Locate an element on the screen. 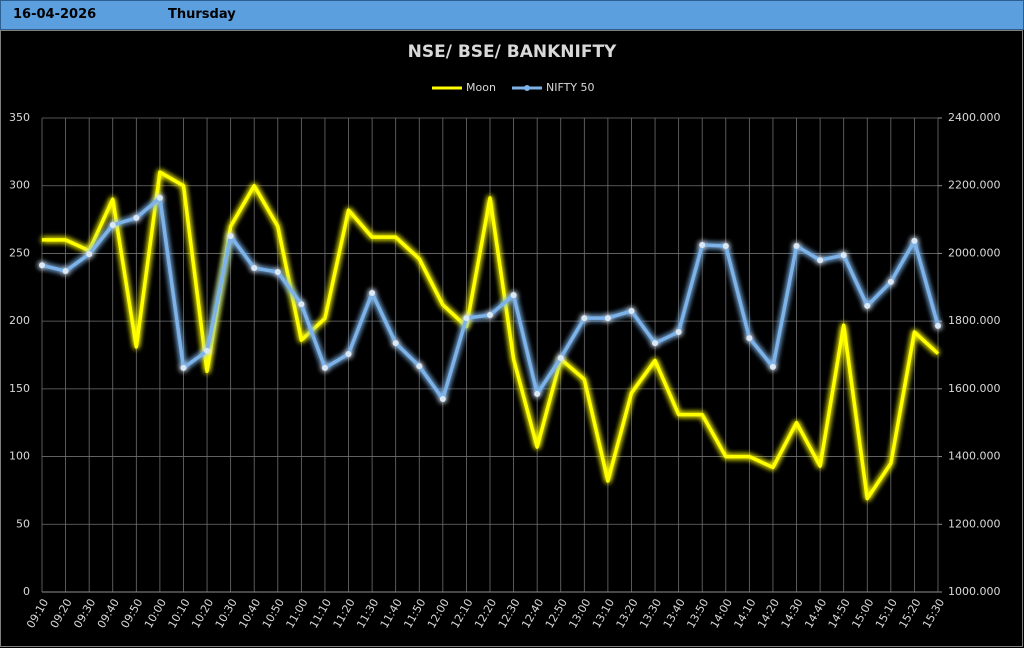 Image resolution: width=1024 pixels, height=648 pixels. y-tick-label: 50 is located at coordinates (23, 523).